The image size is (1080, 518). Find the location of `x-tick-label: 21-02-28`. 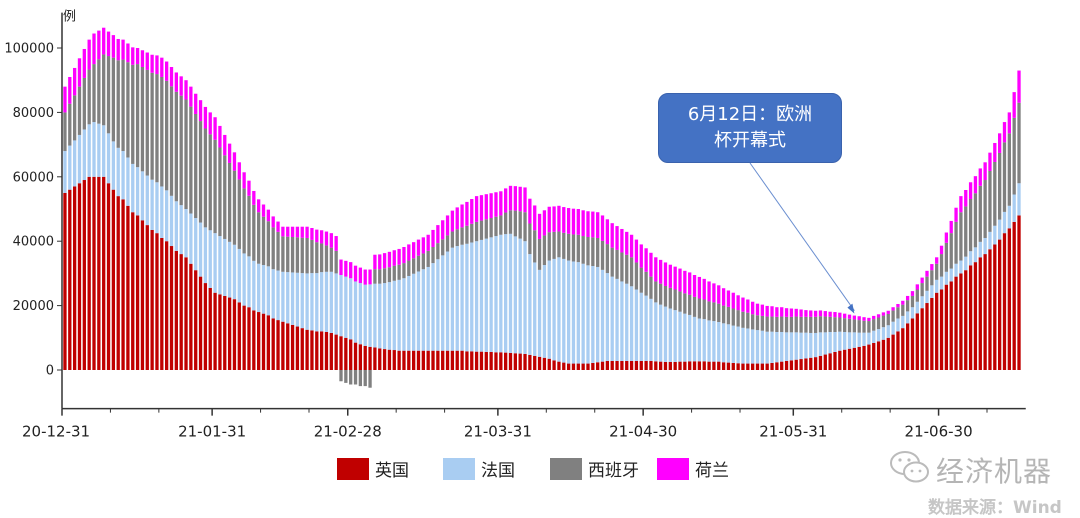

x-tick-label: 21-02-28 is located at coordinates (348, 432).